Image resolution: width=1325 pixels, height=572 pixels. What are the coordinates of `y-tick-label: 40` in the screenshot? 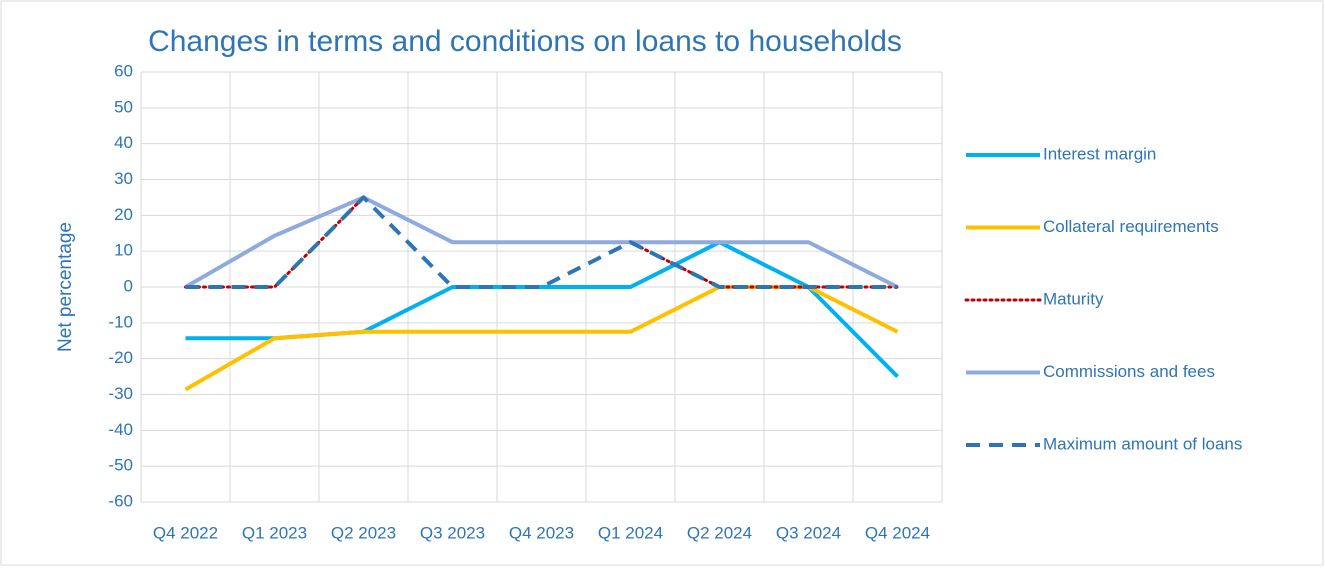 It's located at (123, 142).